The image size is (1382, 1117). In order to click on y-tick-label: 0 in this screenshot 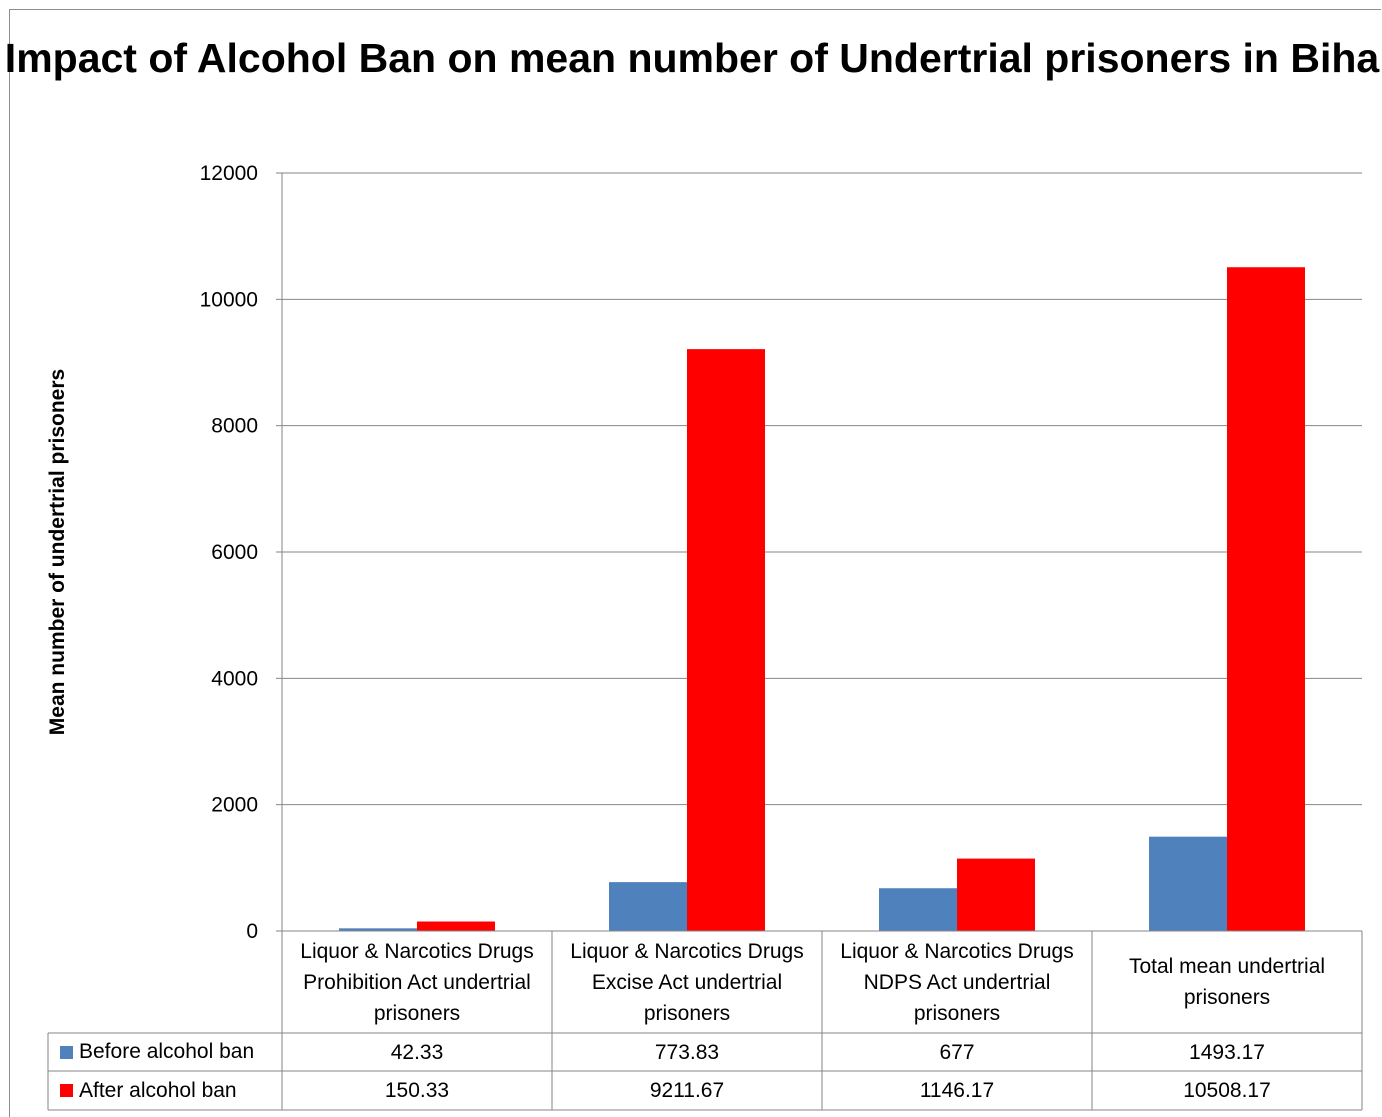, I will do `click(252, 931)`.